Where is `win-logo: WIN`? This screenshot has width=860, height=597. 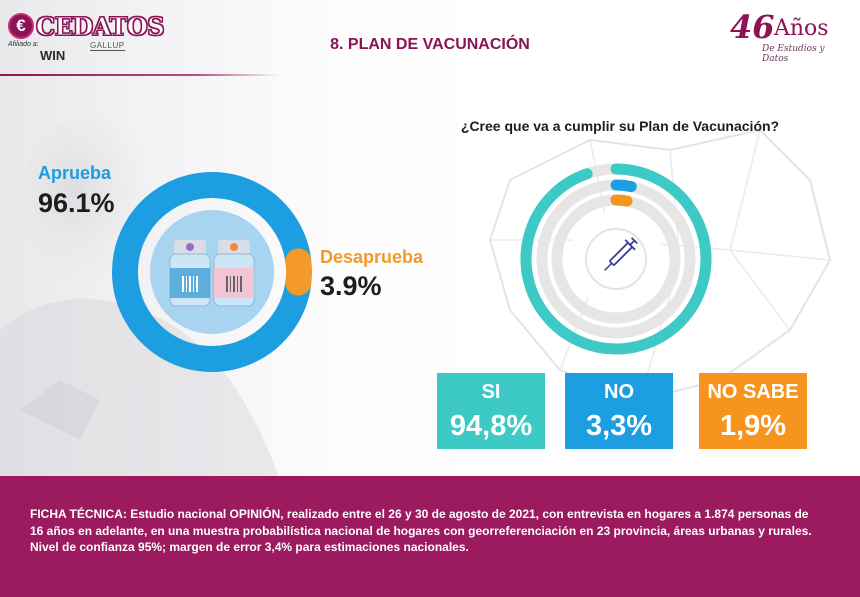 win-logo: WIN is located at coordinates (53, 55).